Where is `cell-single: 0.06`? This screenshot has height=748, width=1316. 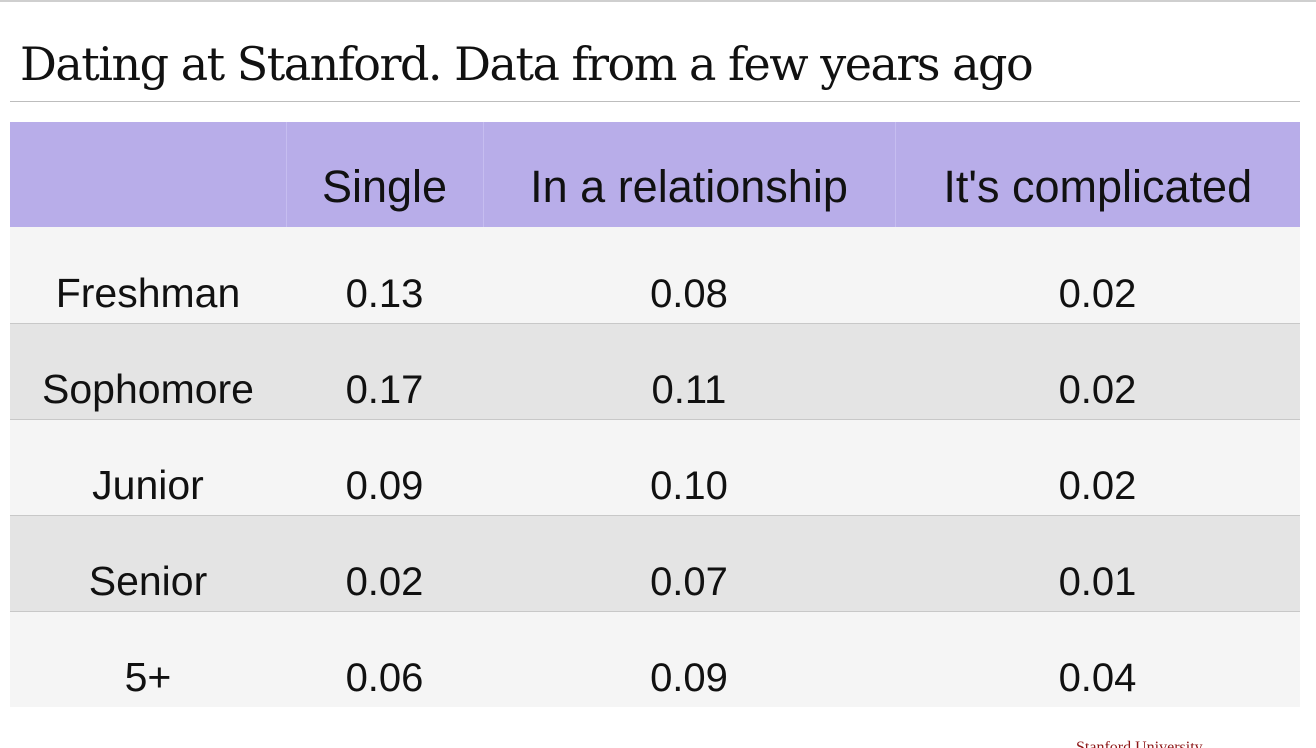
cell-single: 0.06 is located at coordinates (384, 659).